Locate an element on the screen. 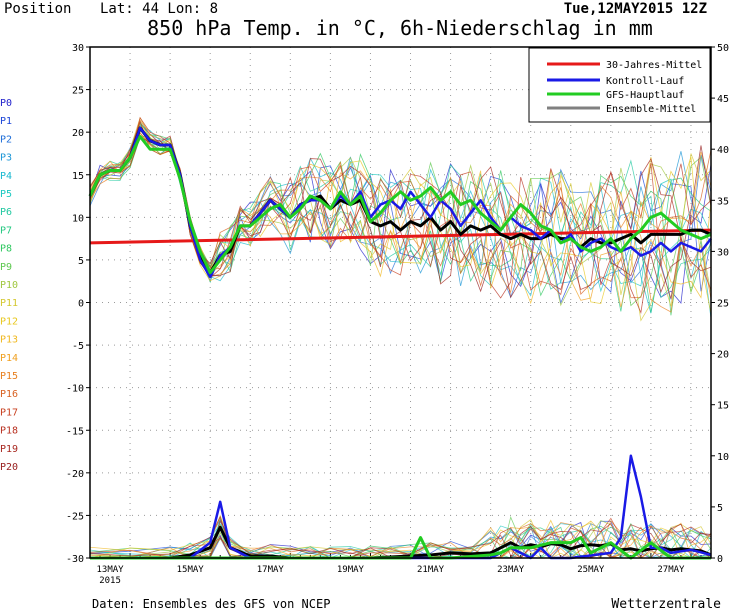  footer-brand: Wetterzentrale is located at coordinates (666, 603).